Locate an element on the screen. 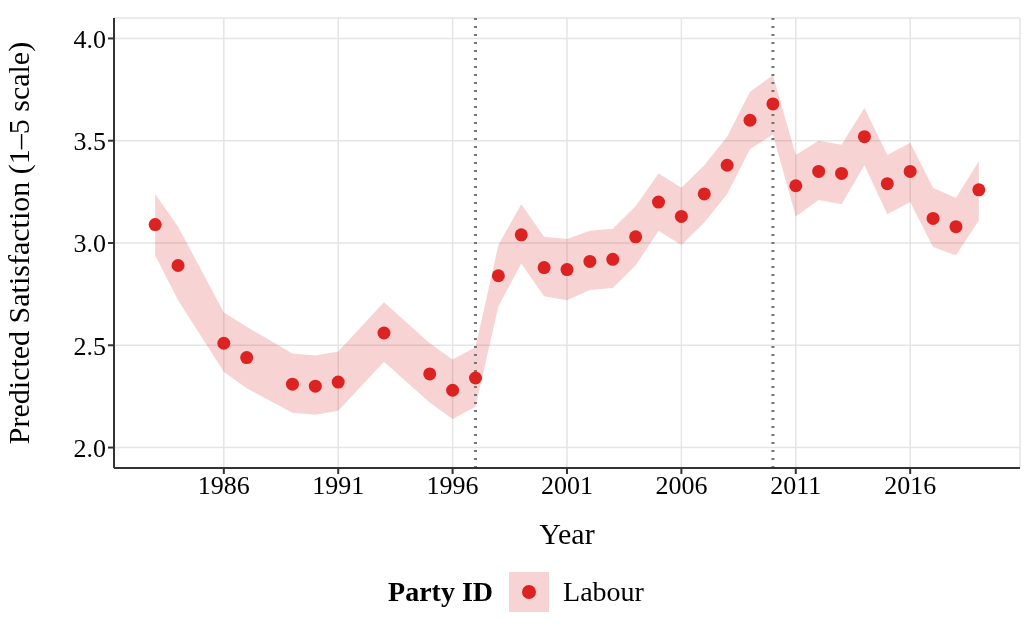  y-tick-label: 2.5 is located at coordinates (89, 346).